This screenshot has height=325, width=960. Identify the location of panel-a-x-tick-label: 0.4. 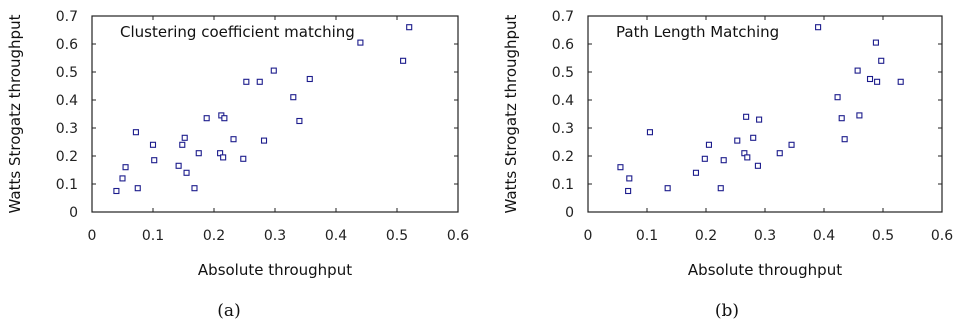
(336, 236).